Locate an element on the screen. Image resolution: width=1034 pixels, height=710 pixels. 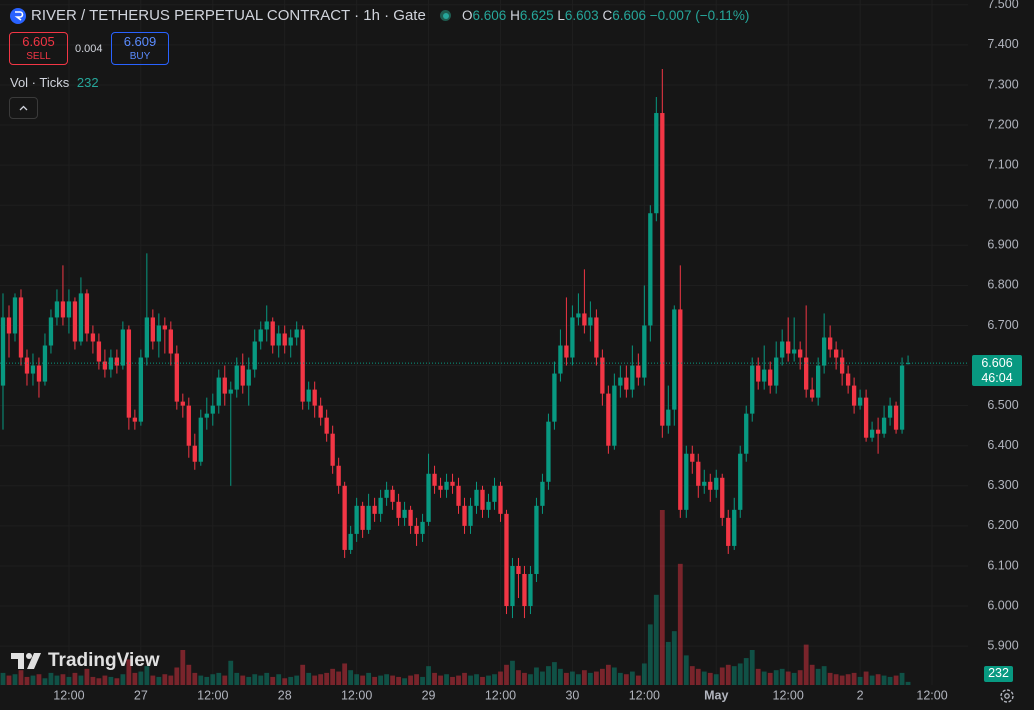
x-tick-label: 27 is located at coordinates (141, 695).